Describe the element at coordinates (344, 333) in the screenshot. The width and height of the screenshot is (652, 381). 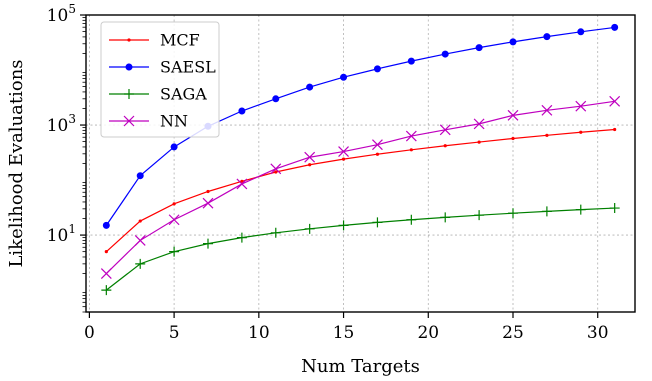
I see `x-tick-label: 15` at that location.